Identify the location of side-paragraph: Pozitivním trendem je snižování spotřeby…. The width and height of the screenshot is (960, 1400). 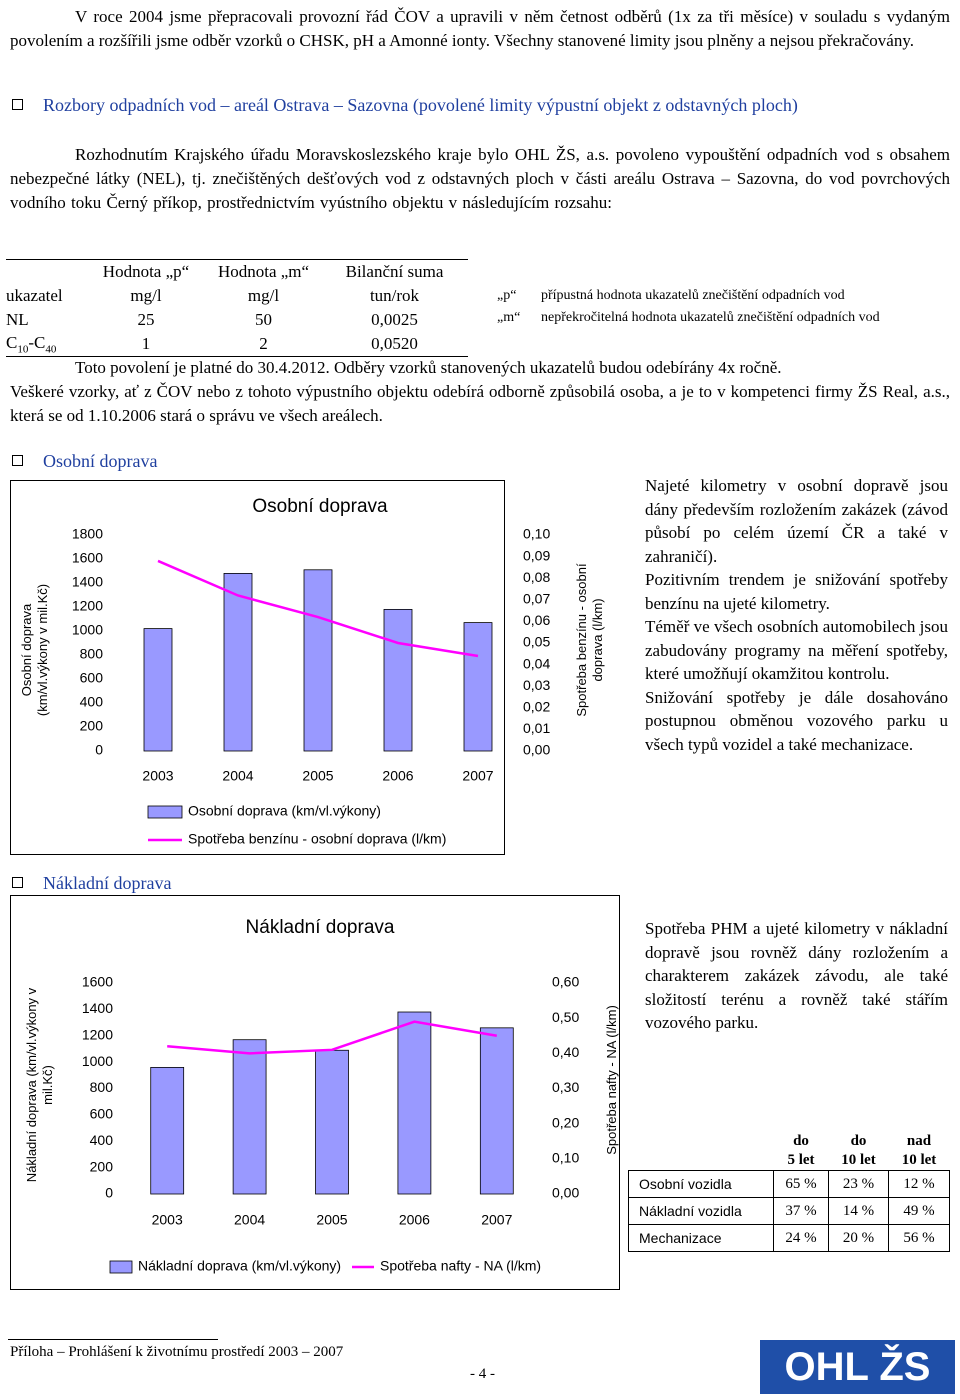
(796, 591).